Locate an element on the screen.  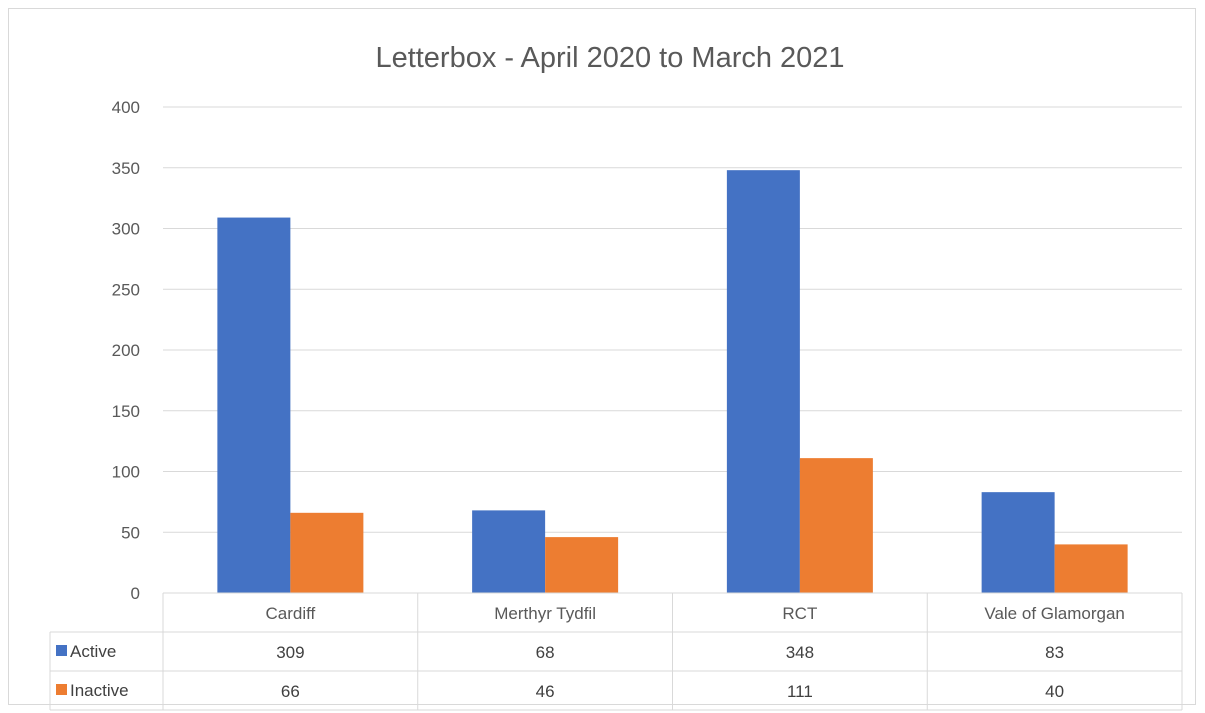
y-tick-label: 200 is located at coordinates (126, 350).